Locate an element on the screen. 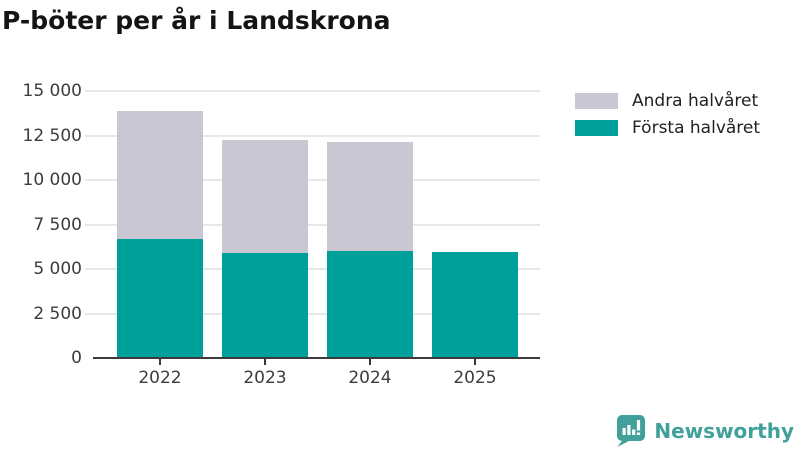 This screenshot has height=450, width=800. legend: Andra halvåret Första halvåret is located at coordinates (668, 119).